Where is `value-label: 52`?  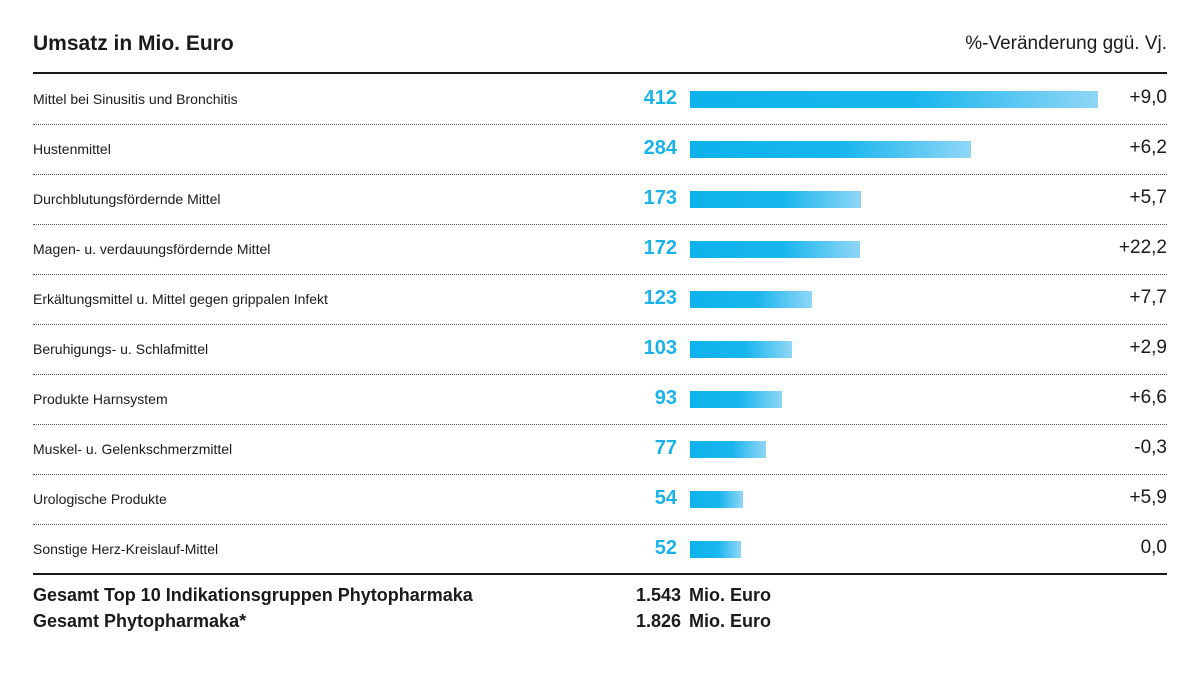
value-label: 52 is located at coordinates (665, 548).